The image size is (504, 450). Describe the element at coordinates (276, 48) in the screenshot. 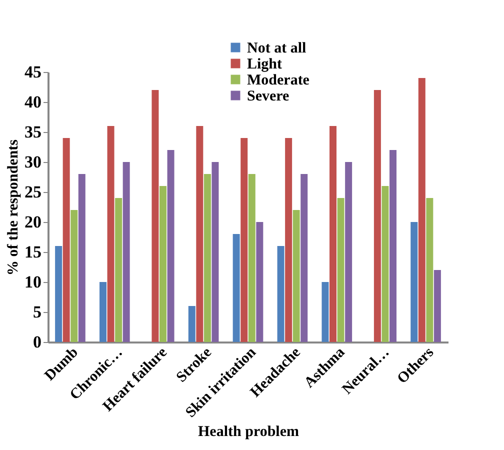

I see `legend-label: Not at all` at that location.